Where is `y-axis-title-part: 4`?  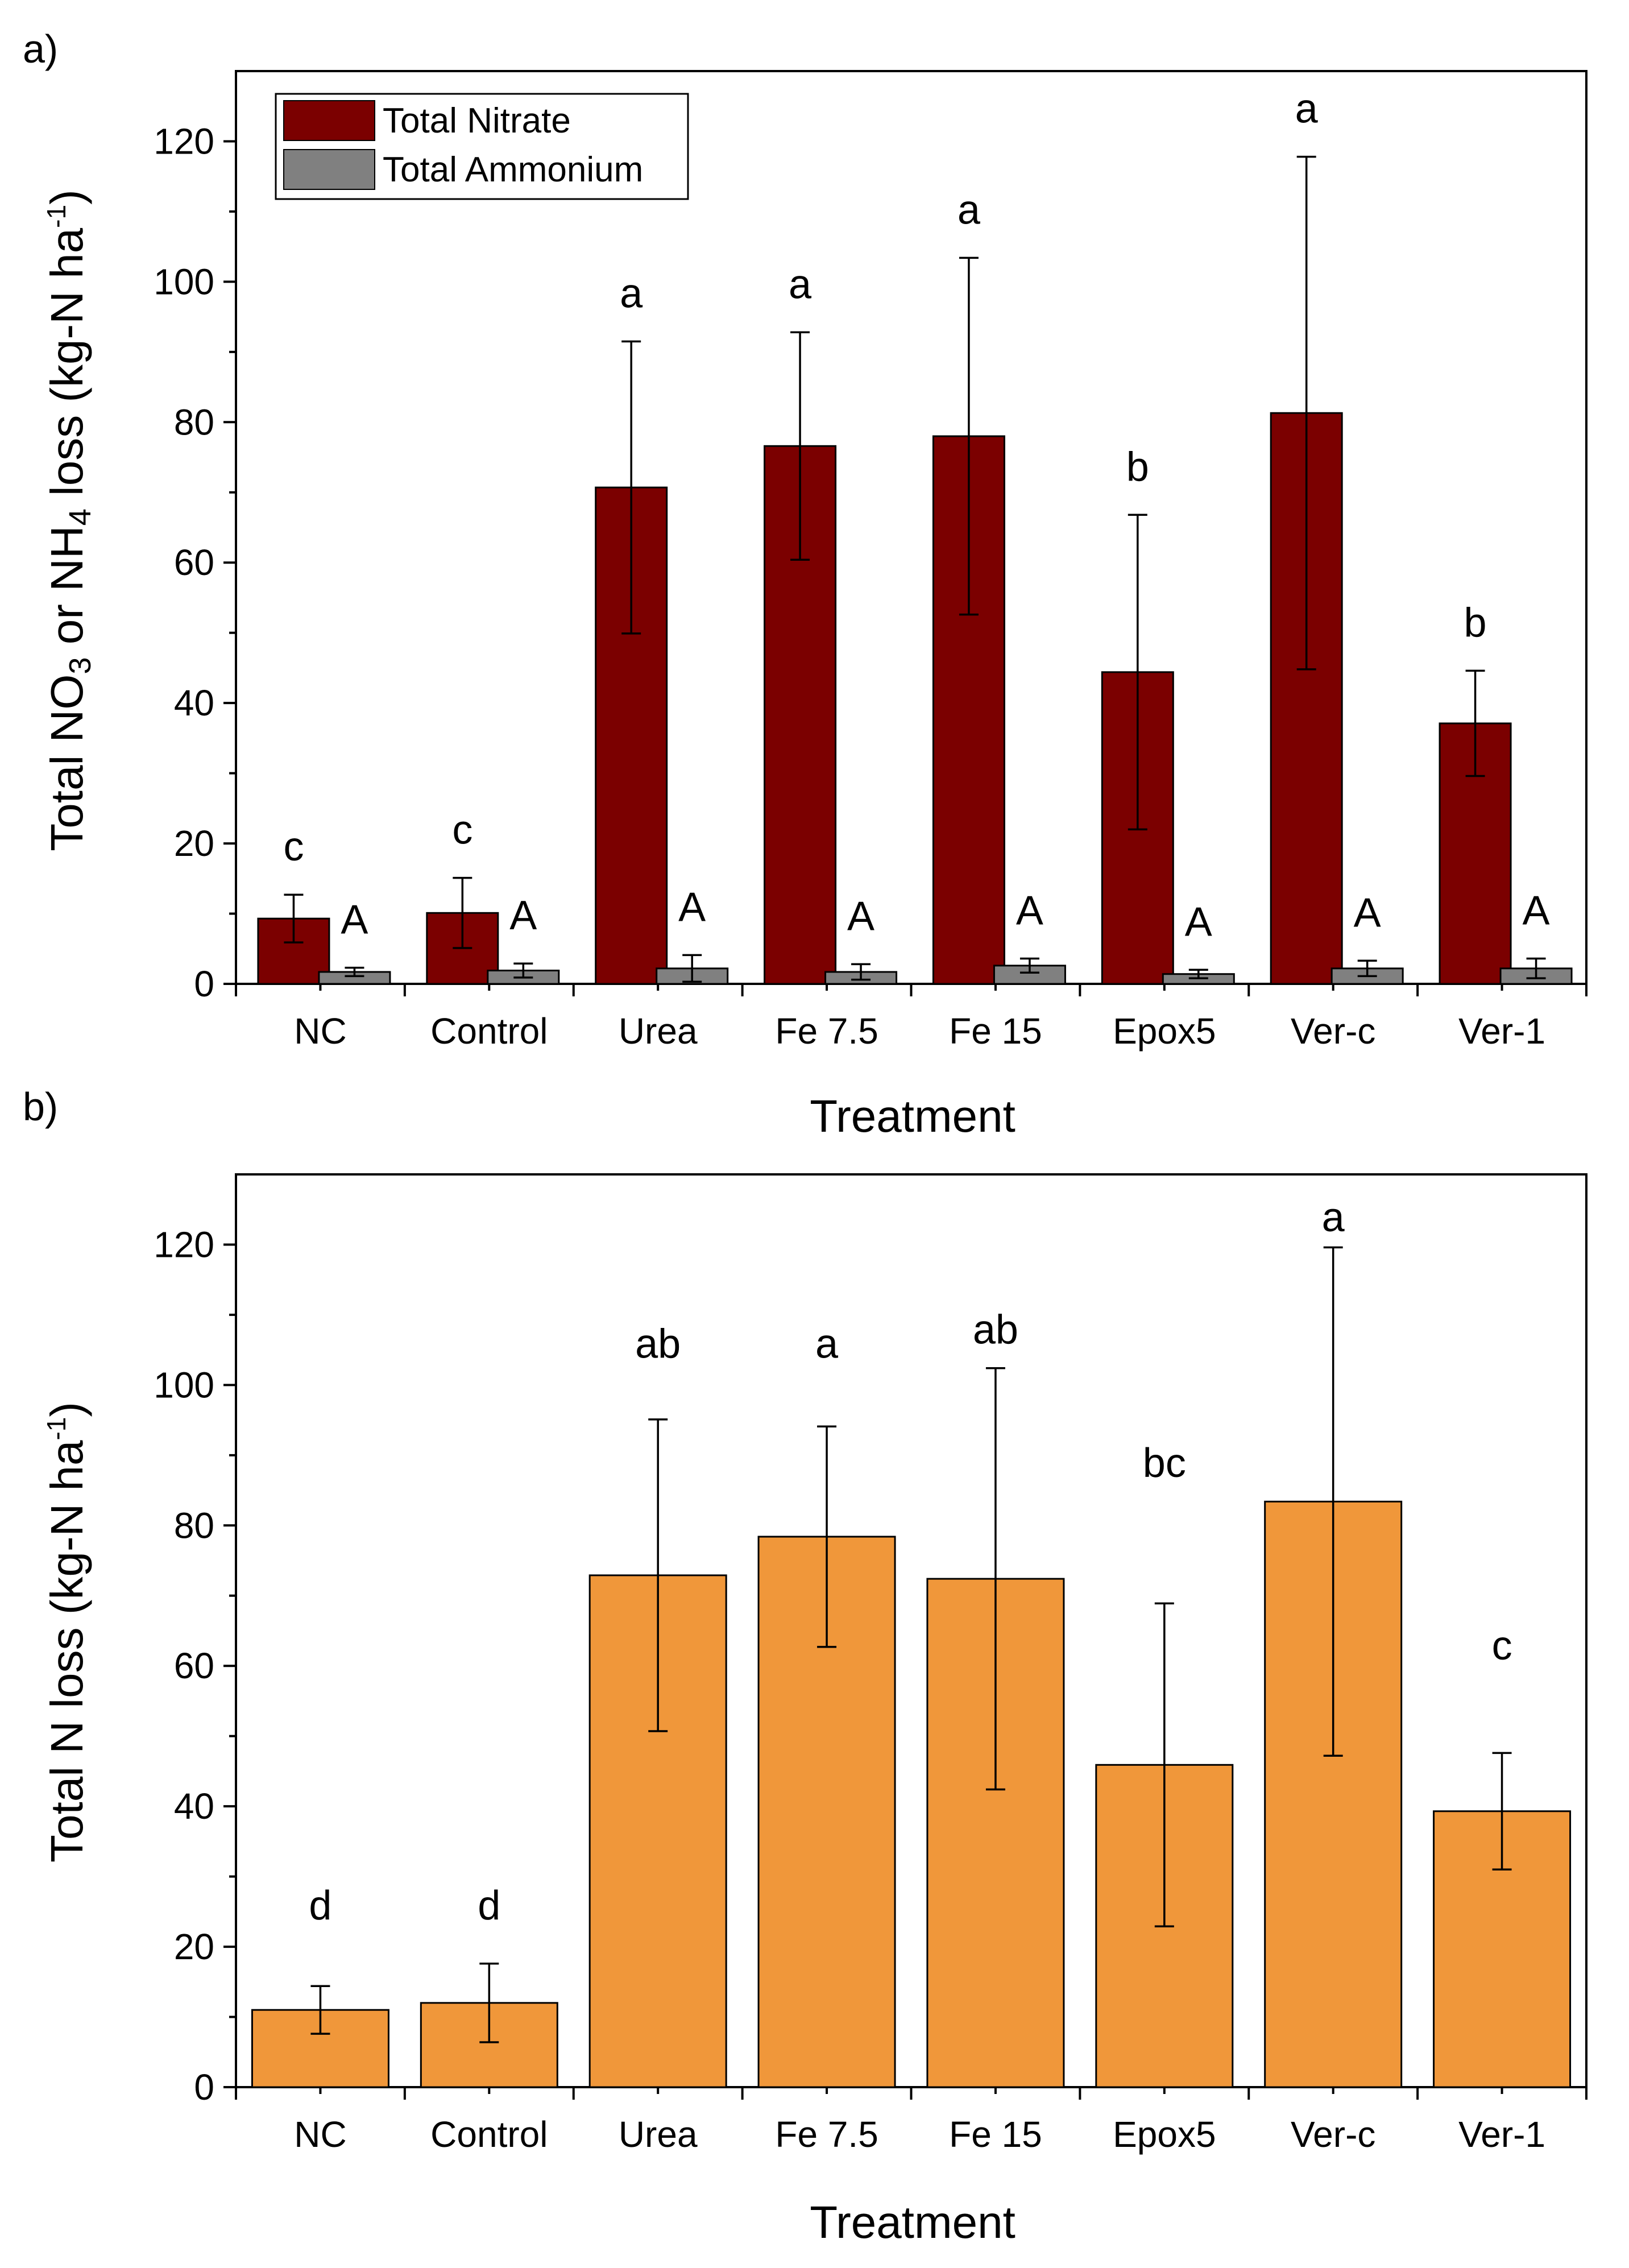
y-axis-title-part: 4 is located at coordinates (80, 517).